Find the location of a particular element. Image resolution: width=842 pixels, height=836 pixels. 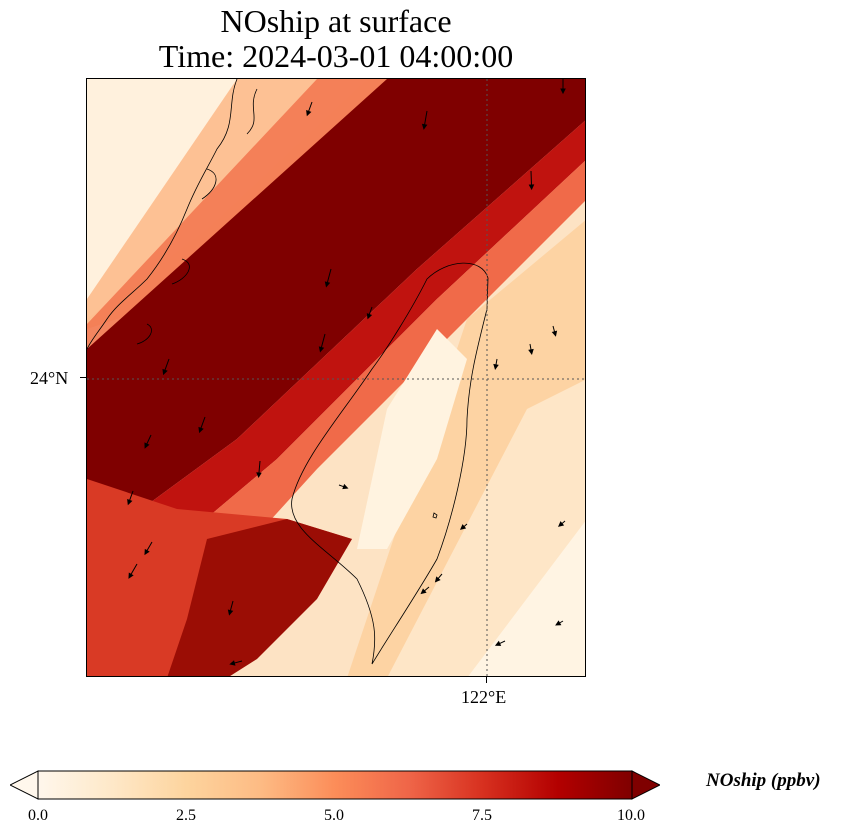

colorbar-tick-label: 7.5 is located at coordinates (482, 815).